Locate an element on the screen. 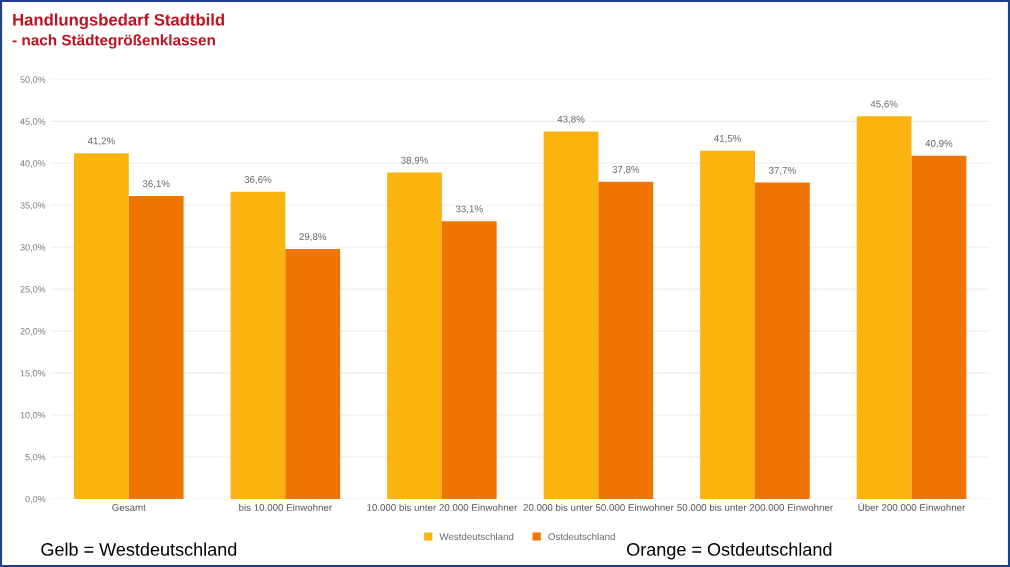 Image resolution: width=1010 pixels, height=567 pixels. y-tick-label: 30,0% is located at coordinates (33, 248).